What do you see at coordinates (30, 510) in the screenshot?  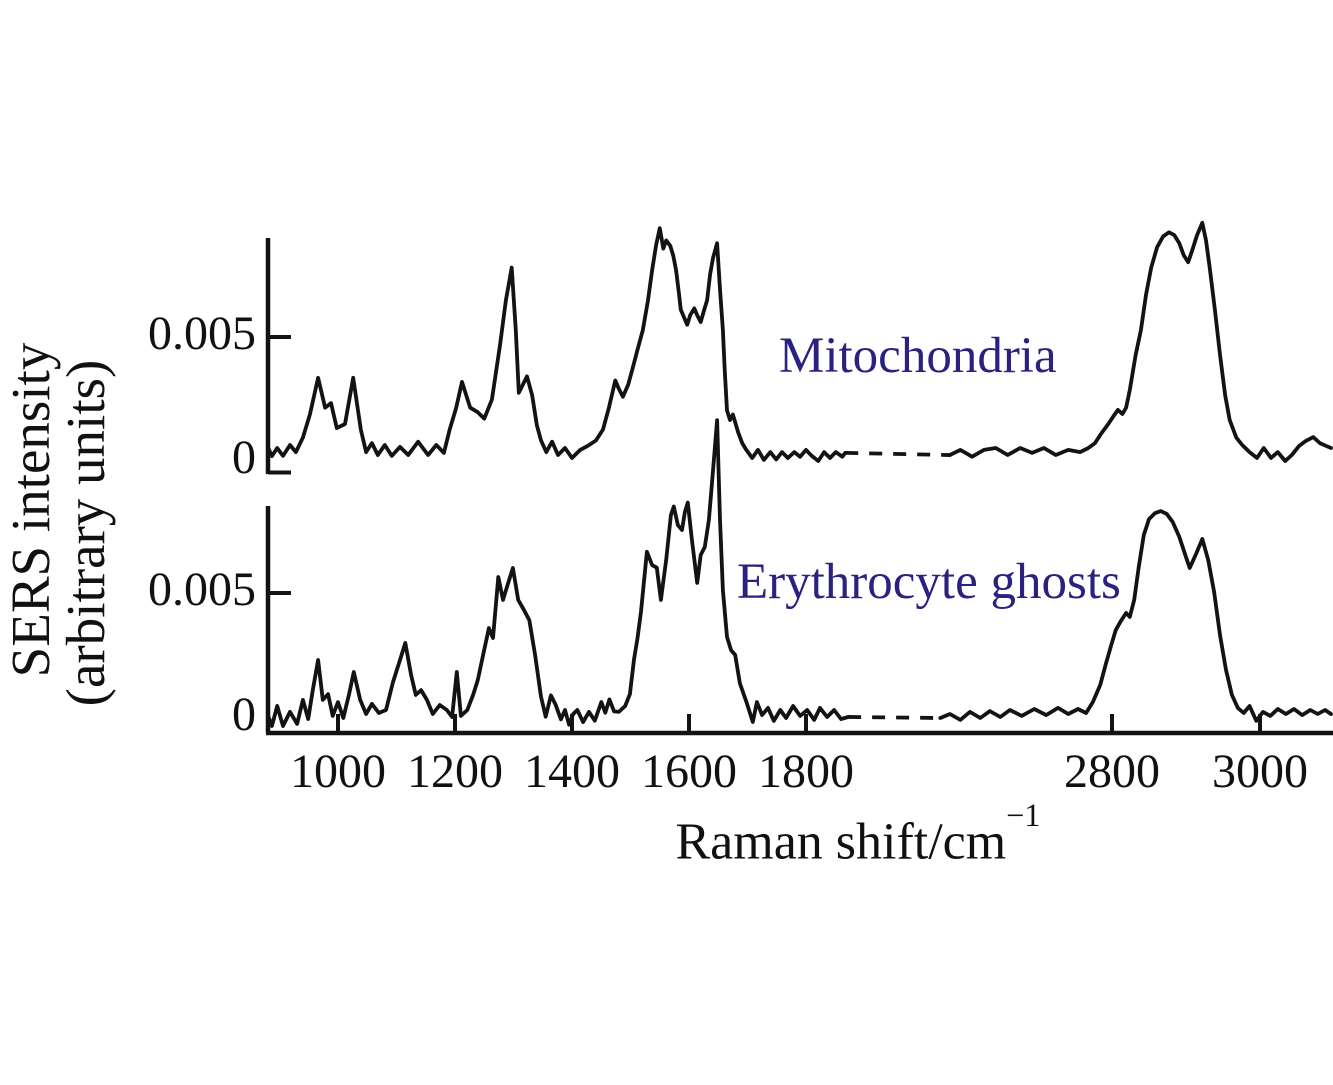 I see `y-axis-title-line1: SERS intensity` at bounding box center [30, 510].